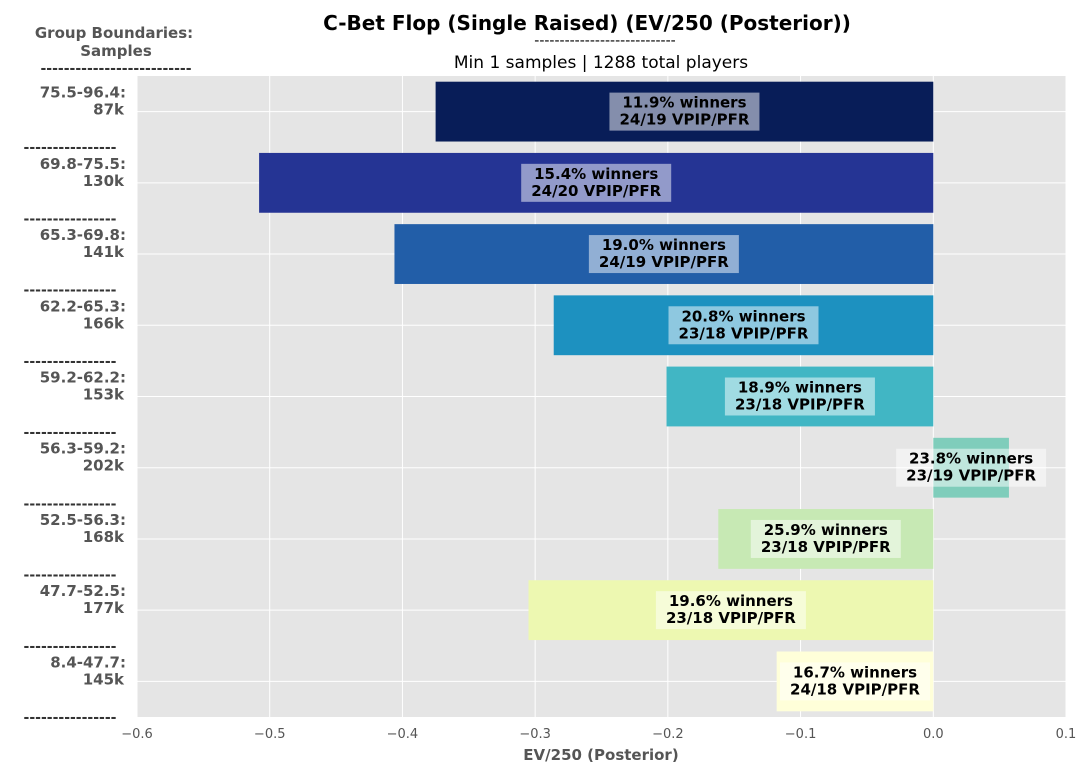 This screenshot has height=773, width=1085. Describe the element at coordinates (800, 388) in the screenshot. I see `bar-winners-label: 18.9% winners` at that location.